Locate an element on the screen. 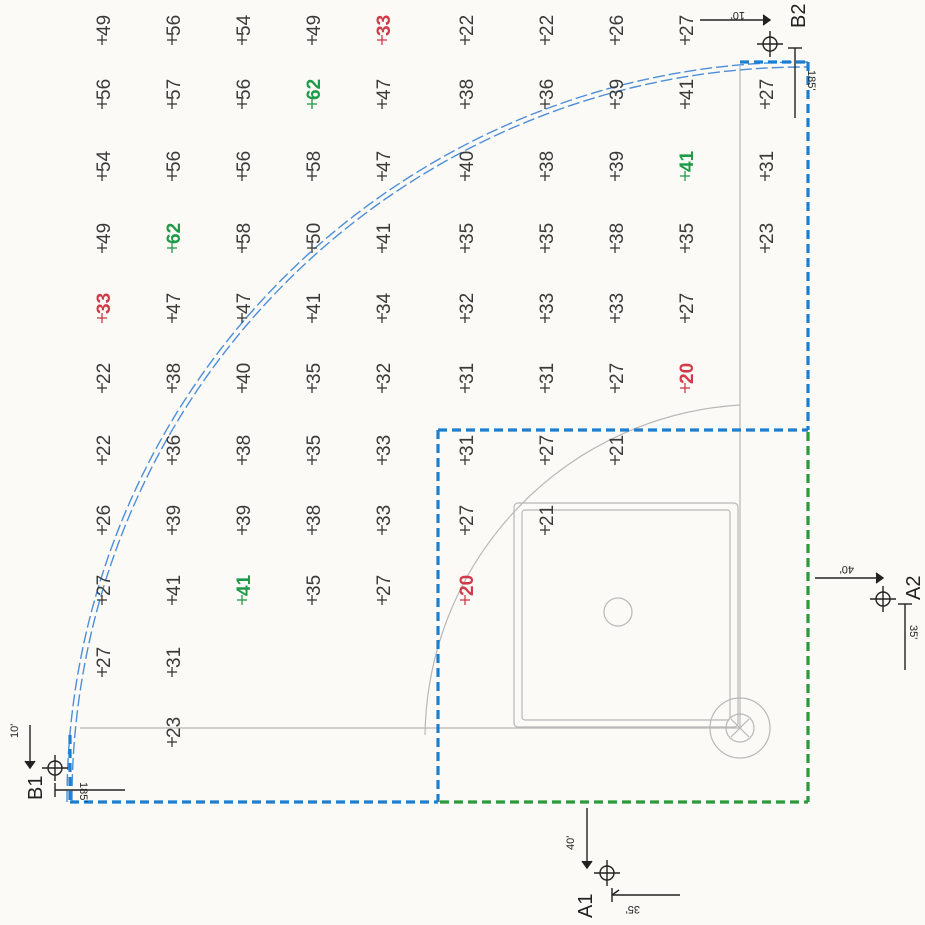 Image resolution: width=925 pixels, height=925 pixels. grid-value: 50 is located at coordinates (314, 233).